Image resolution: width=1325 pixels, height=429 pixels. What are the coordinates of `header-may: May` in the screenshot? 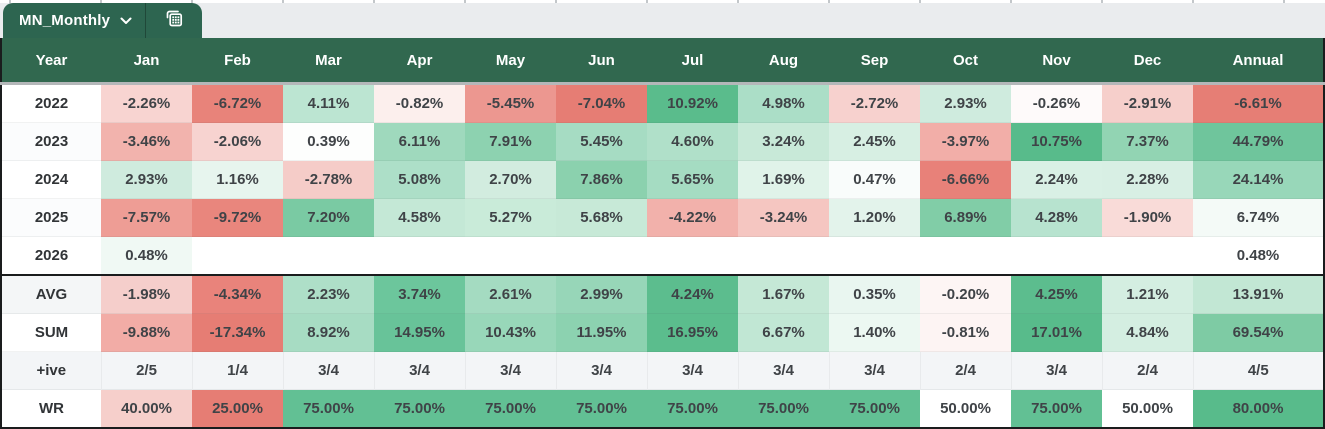 It's located at (510, 61).